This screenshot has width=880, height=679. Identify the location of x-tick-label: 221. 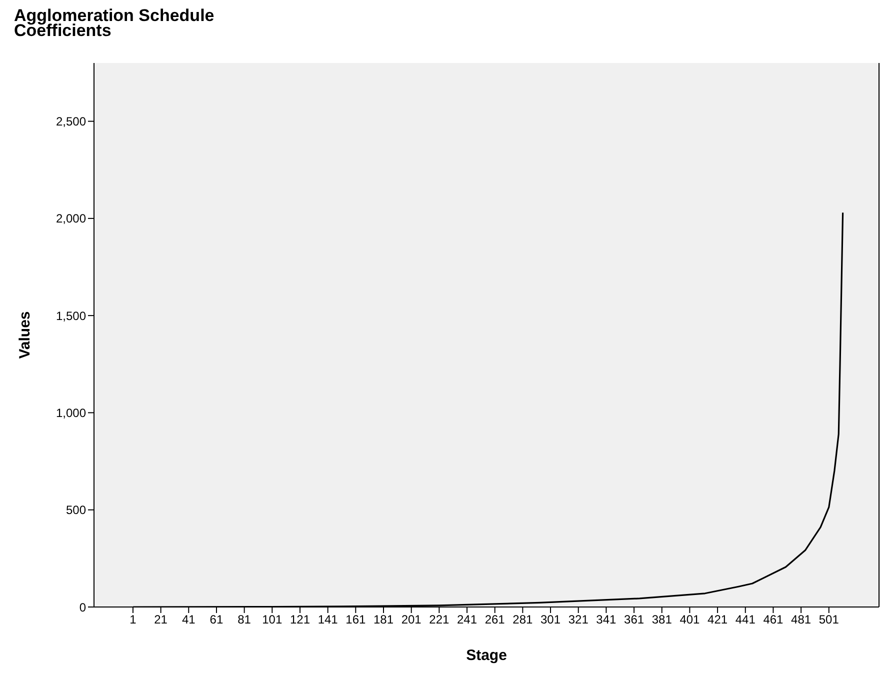
(439, 619).